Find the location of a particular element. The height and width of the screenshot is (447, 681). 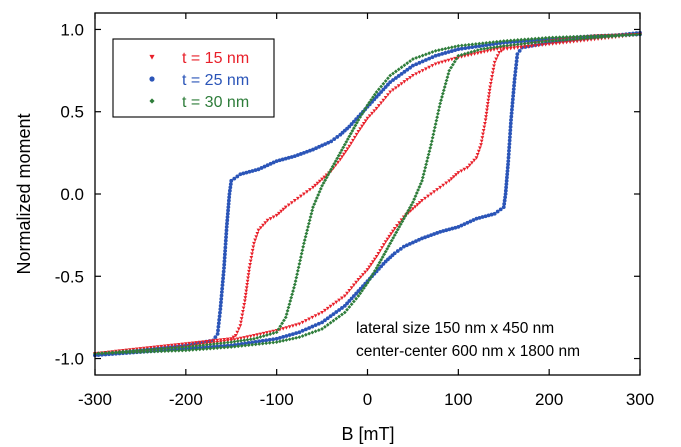

y-tick-label: -1.0 is located at coordinates (69, 359).